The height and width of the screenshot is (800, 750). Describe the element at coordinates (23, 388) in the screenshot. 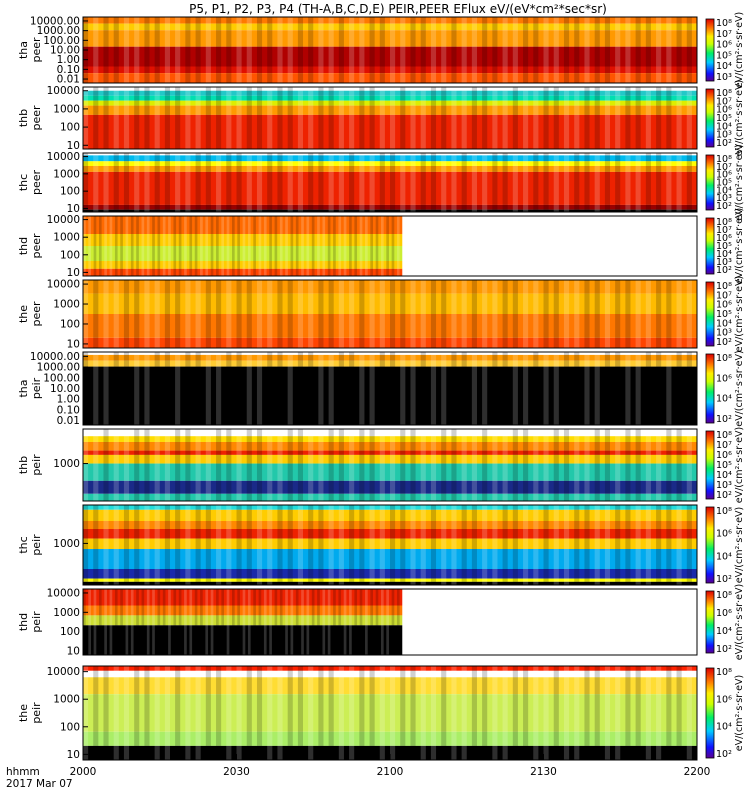

I see `probe-label: tha` at that location.